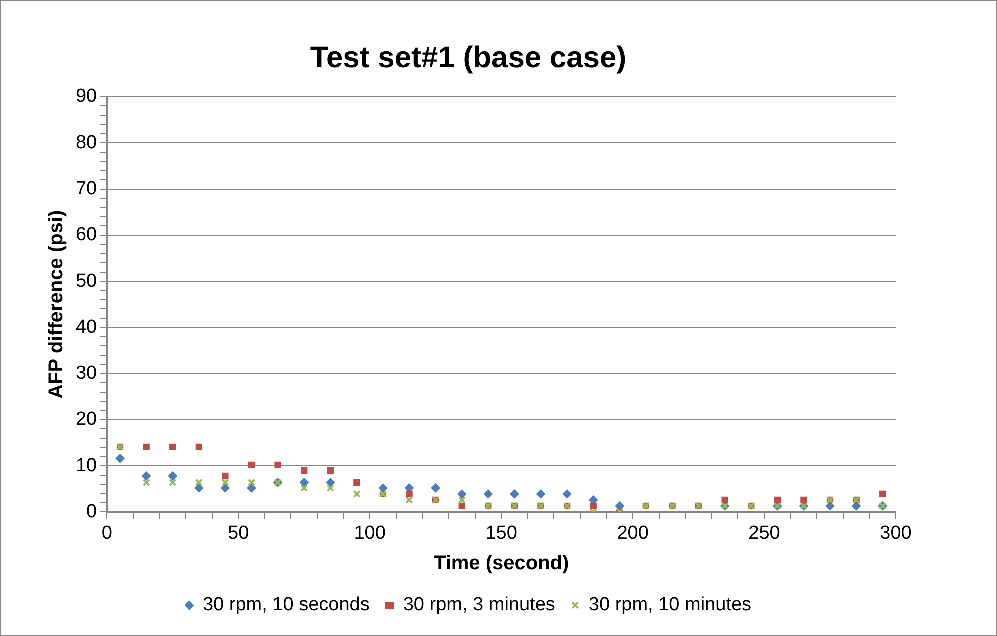 Image resolution: width=997 pixels, height=636 pixels. Describe the element at coordinates (87, 235) in the screenshot. I see `y-tick-label: 60` at that location.